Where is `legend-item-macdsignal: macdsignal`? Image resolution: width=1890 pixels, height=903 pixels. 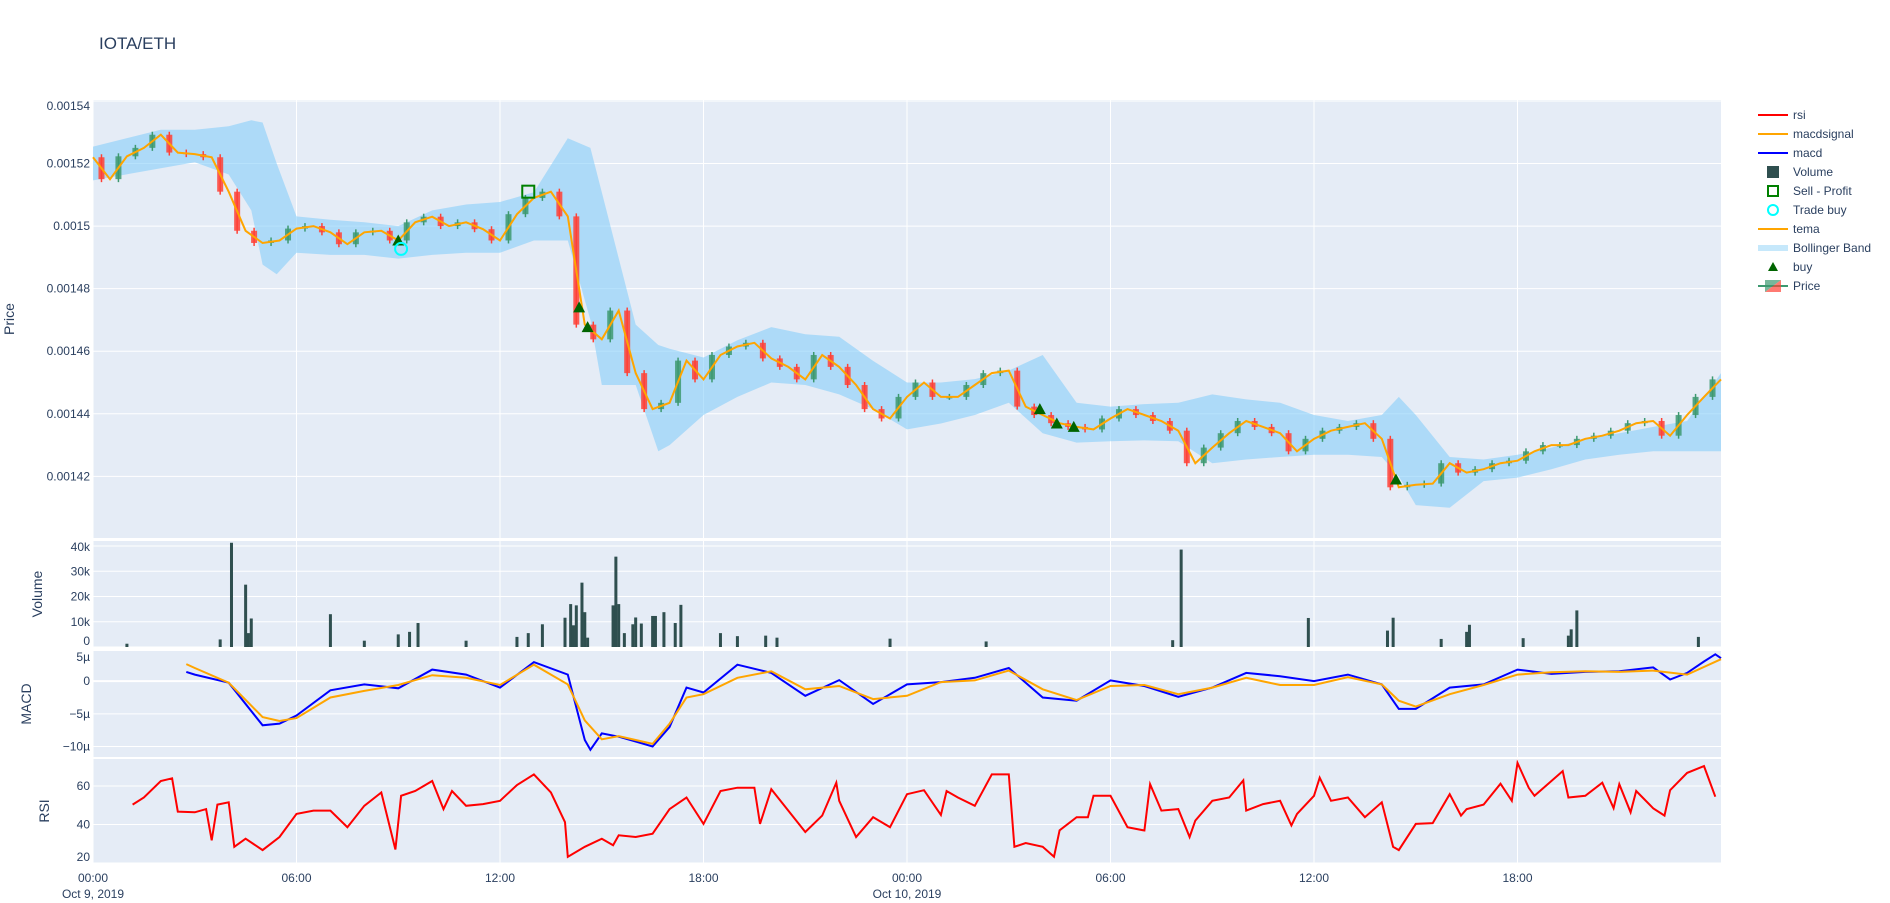 legend-item-macdsignal: macdsignal is located at coordinates (1806, 134).